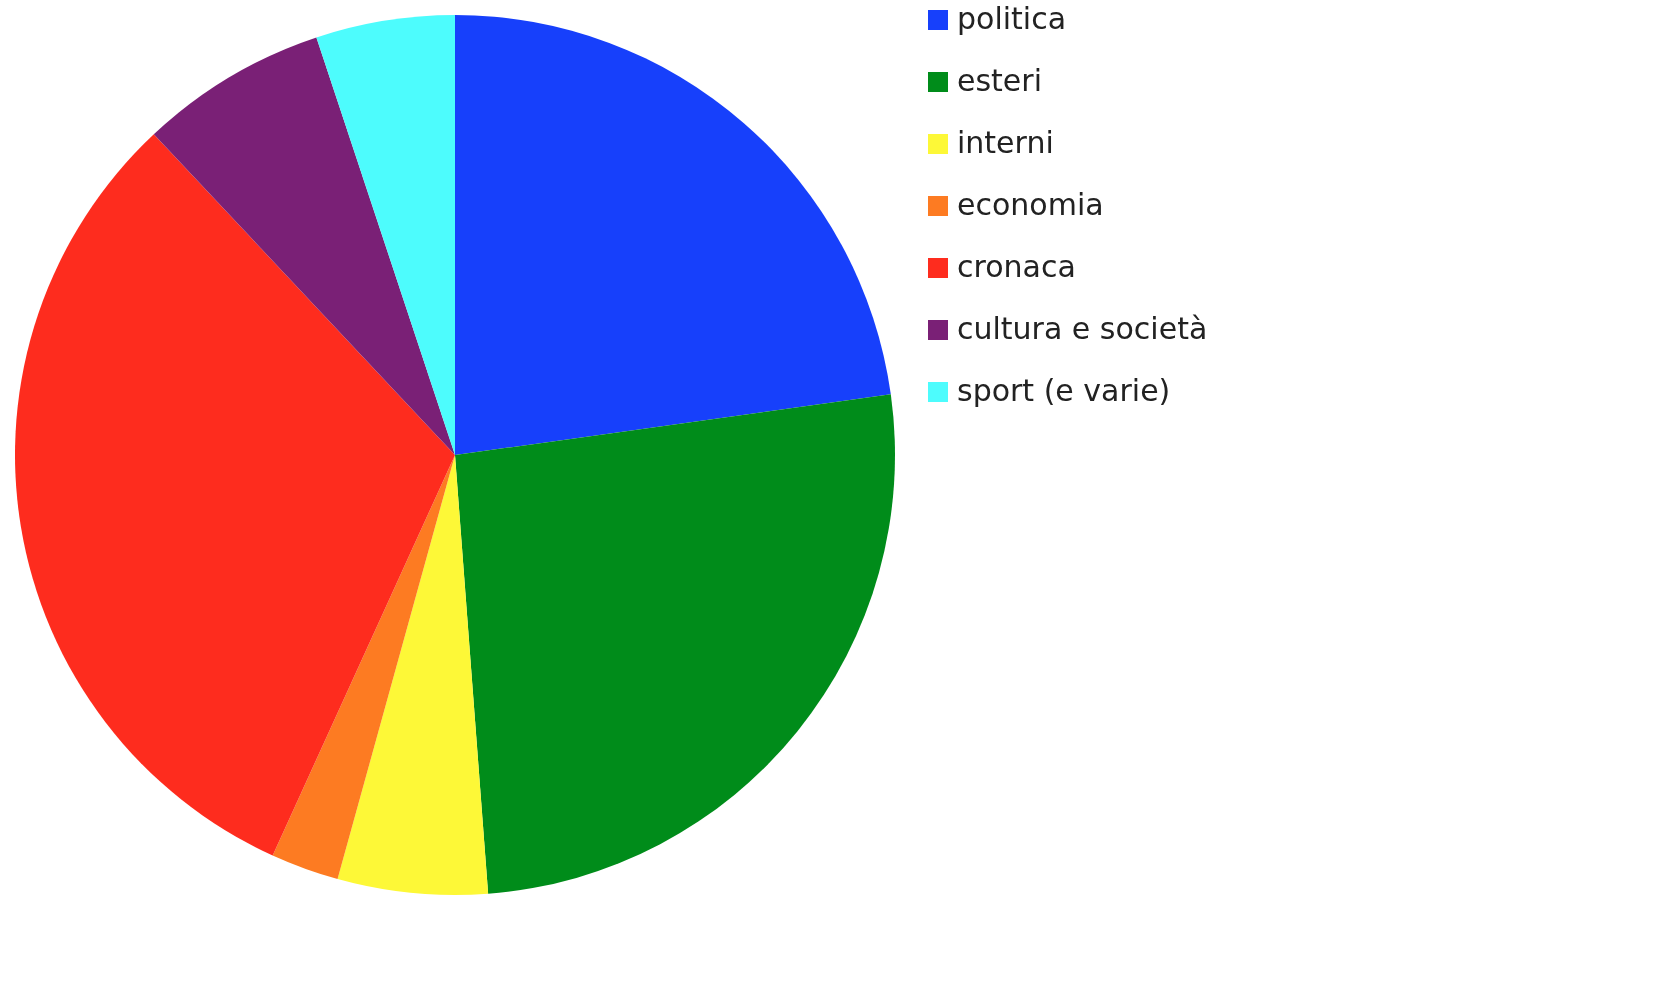  What do you see at coordinates (1082, 328) in the screenshot?
I see `legend-label: cultura e società` at bounding box center [1082, 328].